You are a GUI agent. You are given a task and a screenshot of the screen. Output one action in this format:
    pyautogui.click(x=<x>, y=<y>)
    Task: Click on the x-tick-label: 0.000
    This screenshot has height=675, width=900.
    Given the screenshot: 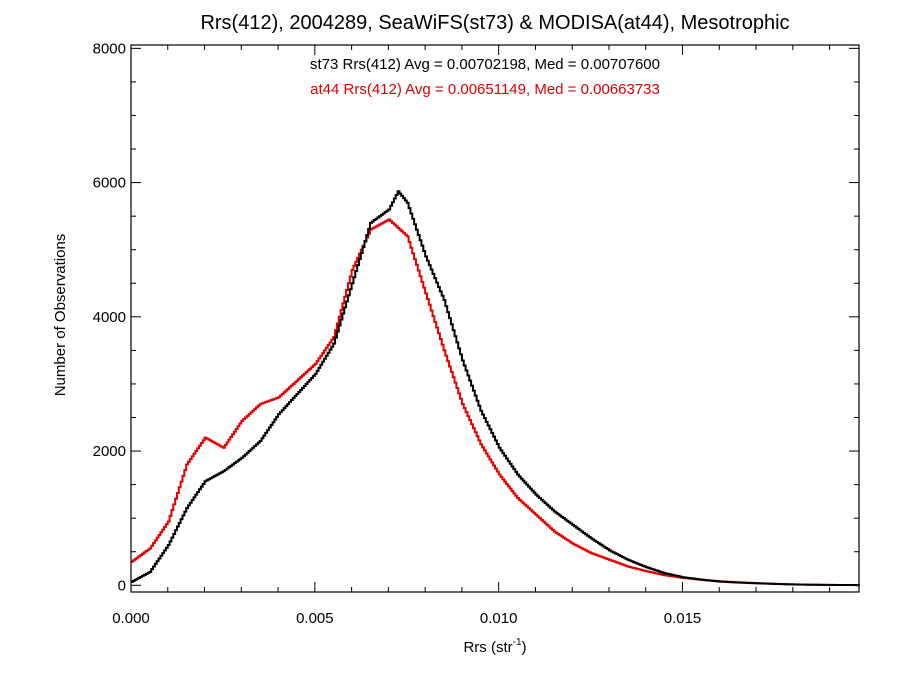 What is the action you would take?
    pyautogui.click(x=131, y=618)
    